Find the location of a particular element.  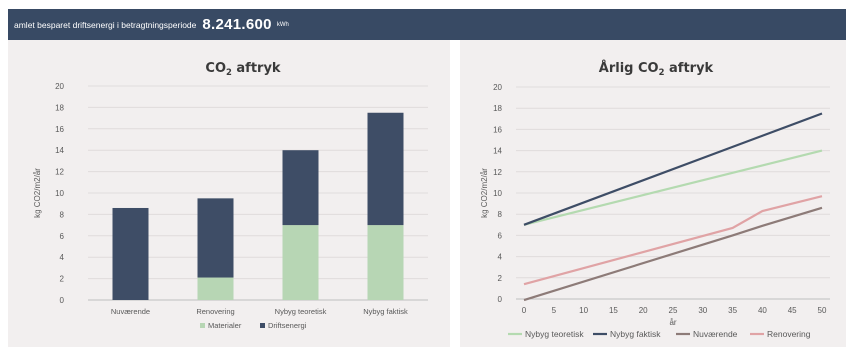

x-axis-label: år is located at coordinates (672, 322).